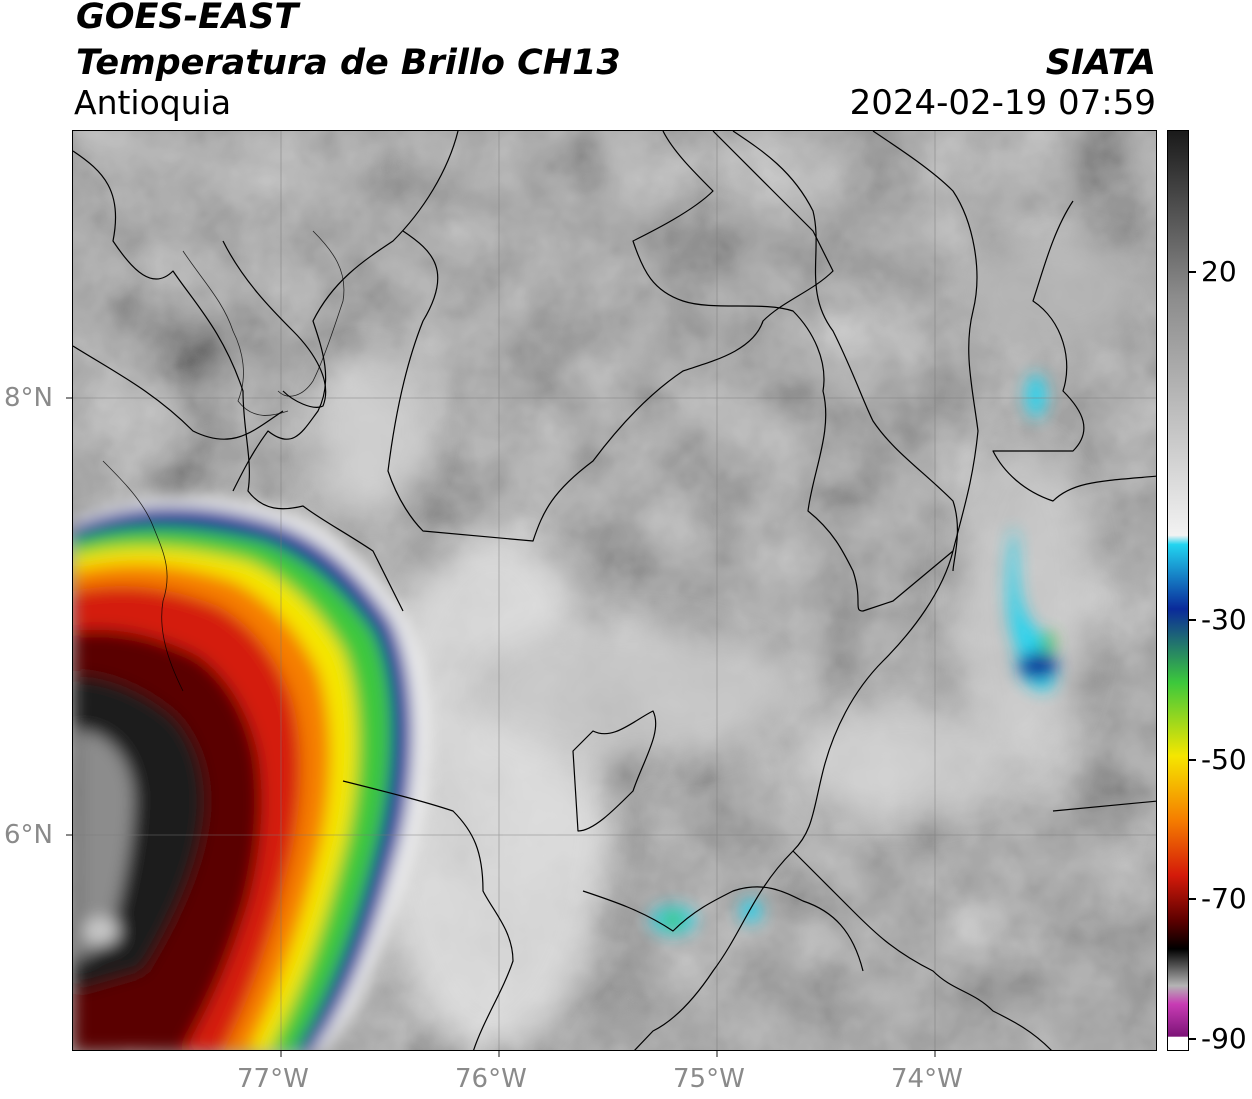  What do you see at coordinates (187, 18) in the screenshot?
I see `satellite-title: GOES-EAST` at bounding box center [187, 18].